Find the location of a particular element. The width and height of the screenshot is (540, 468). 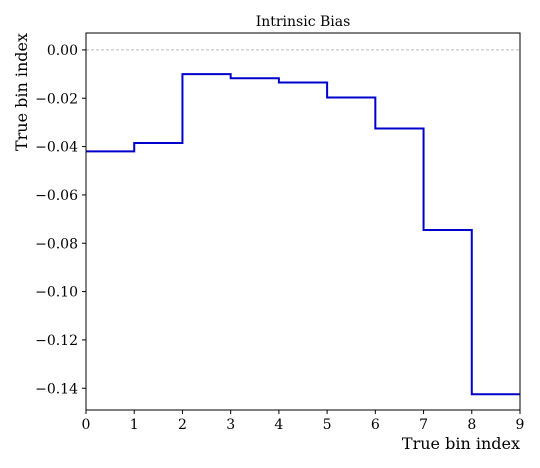

y-tick-label: −0.08 is located at coordinates (56, 244).